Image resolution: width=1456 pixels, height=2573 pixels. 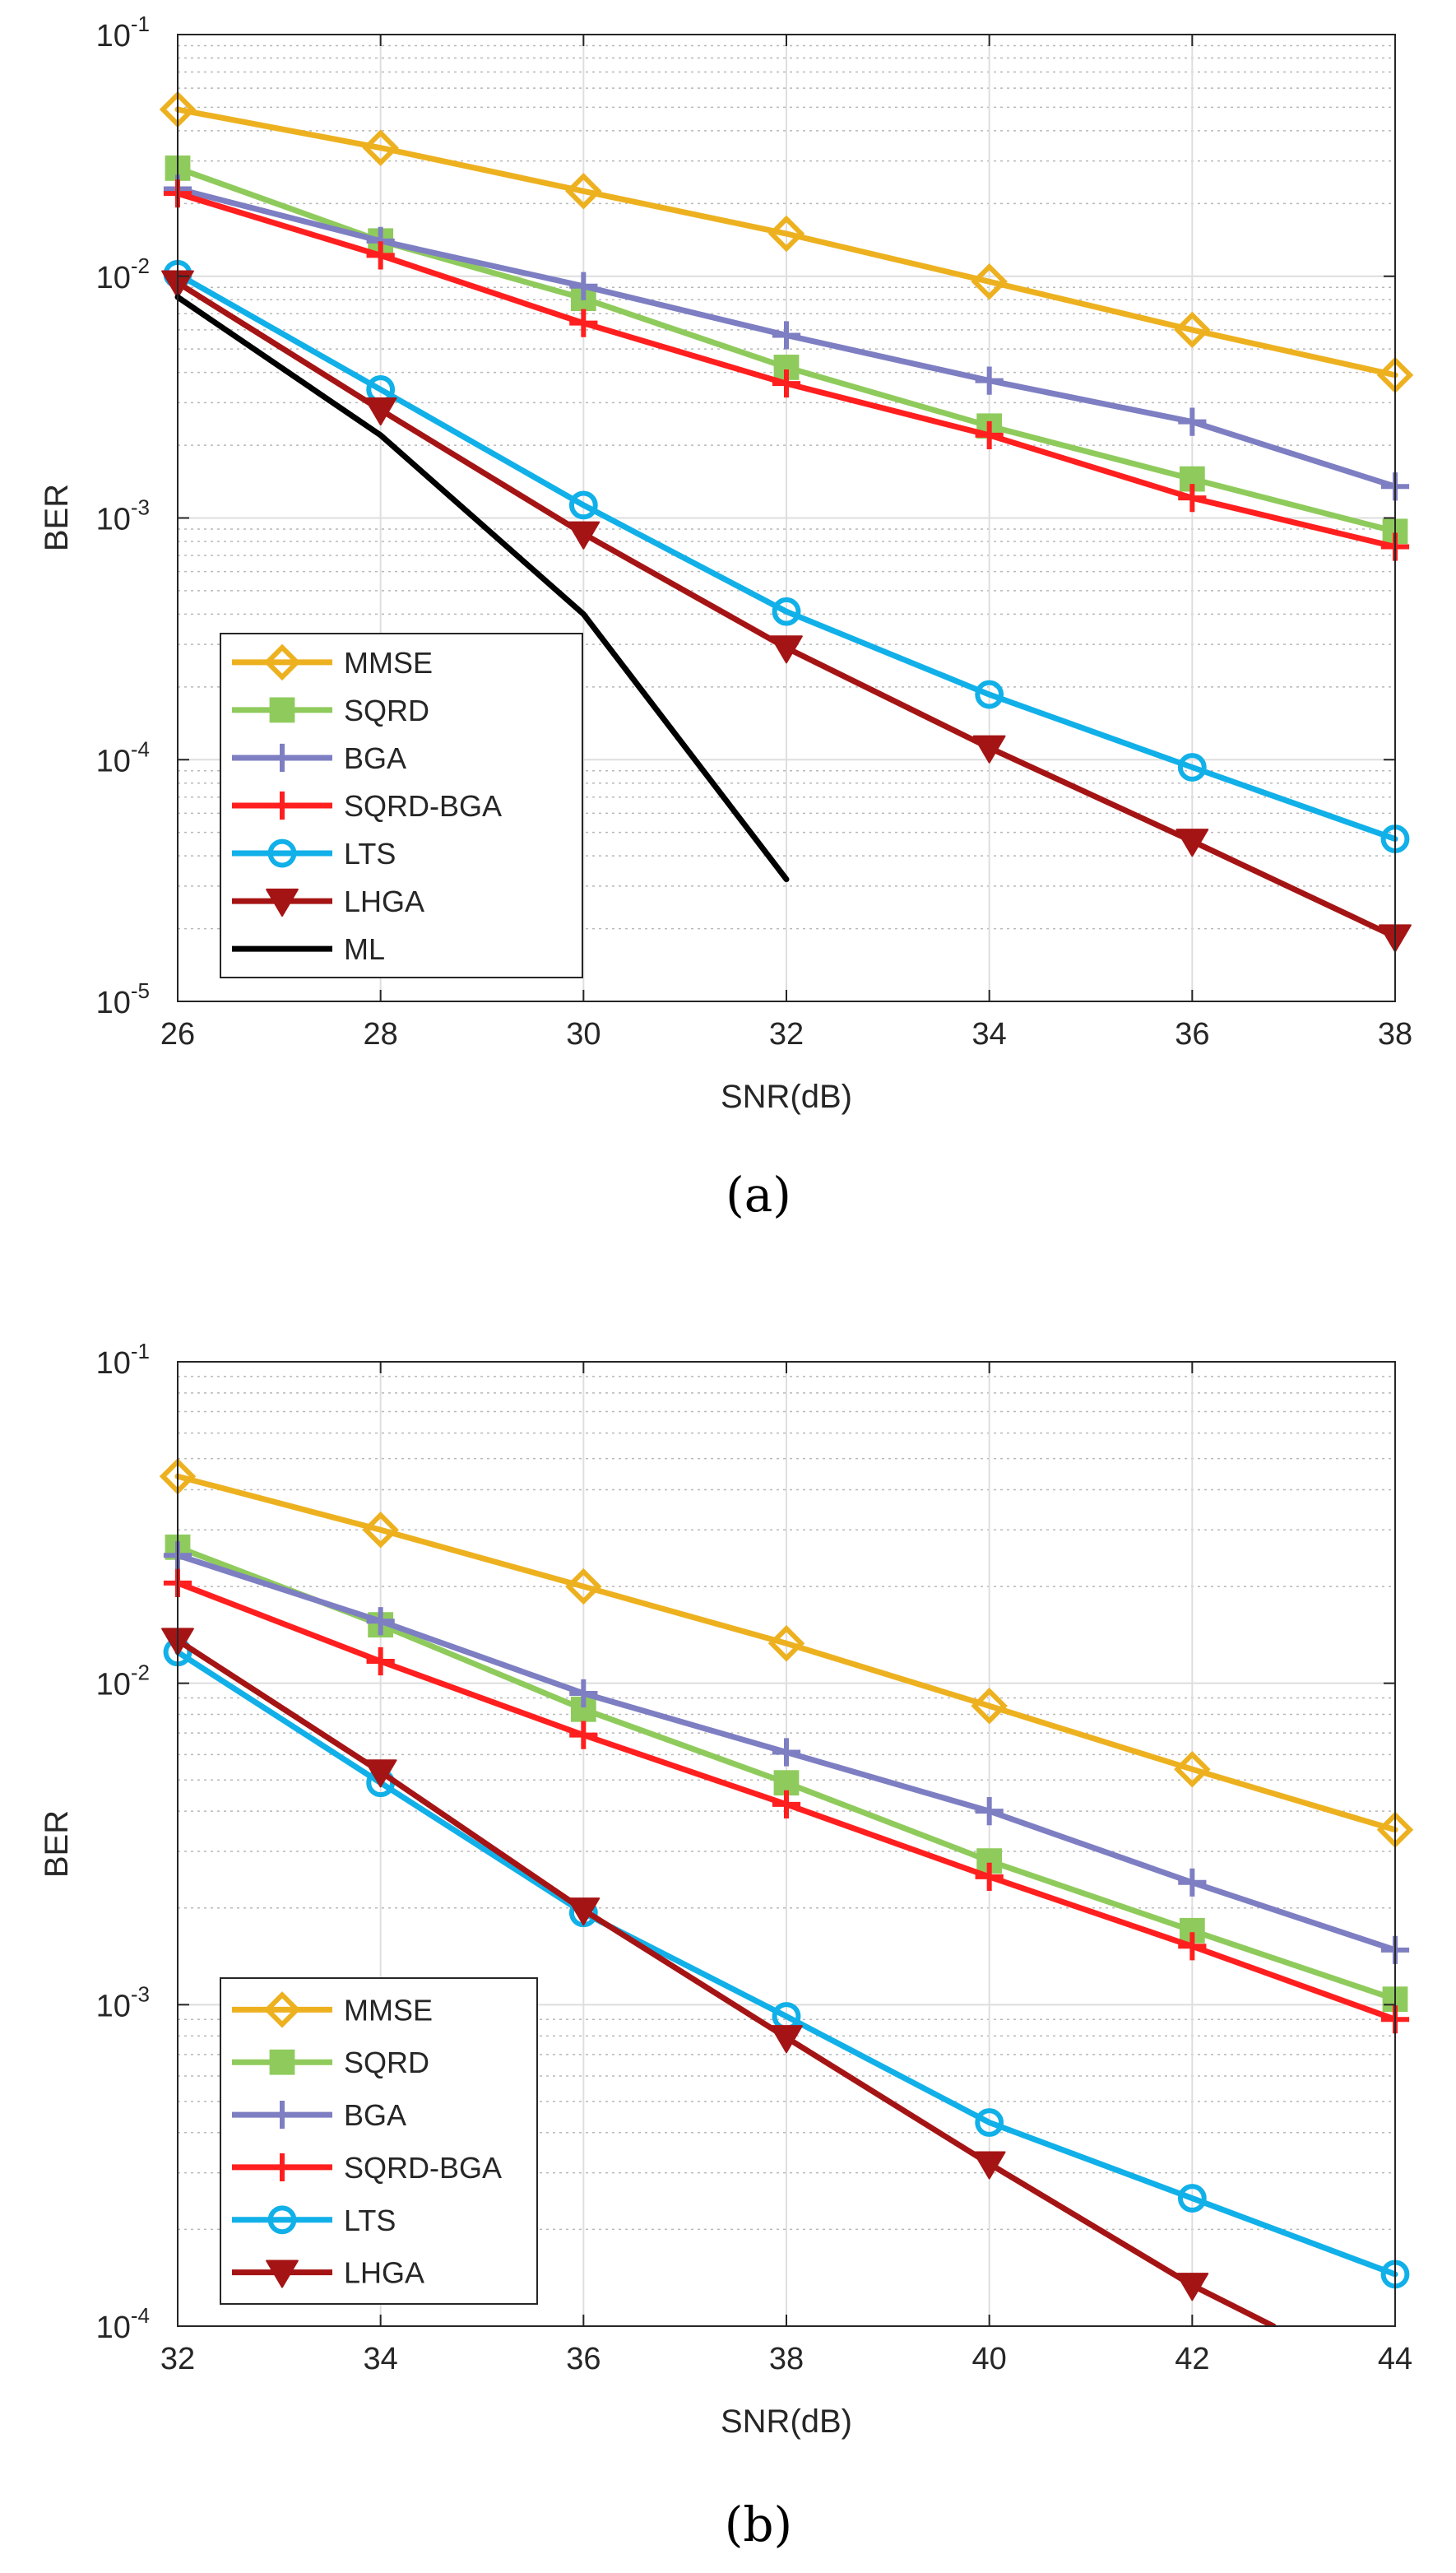 What do you see at coordinates (381, 1034) in the screenshot?
I see `x-tick-label: 28` at bounding box center [381, 1034].